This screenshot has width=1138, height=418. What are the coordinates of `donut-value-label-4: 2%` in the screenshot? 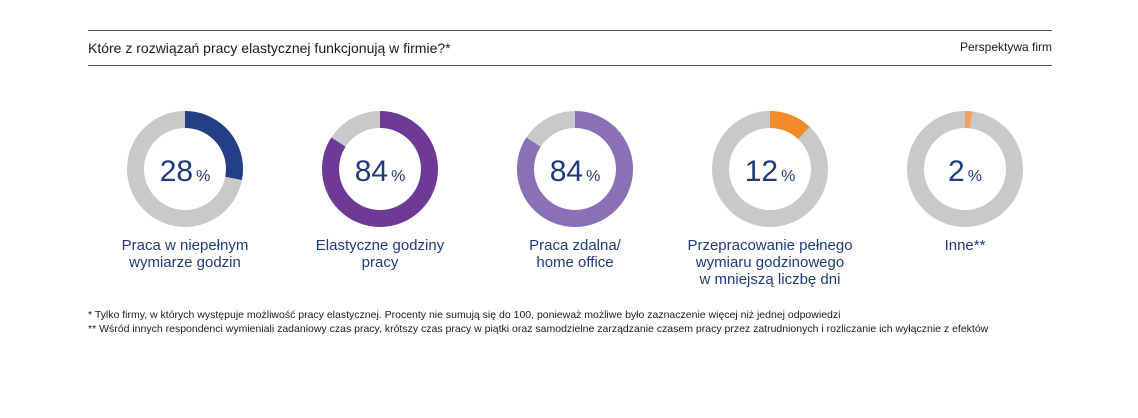 It's located at (965, 171).